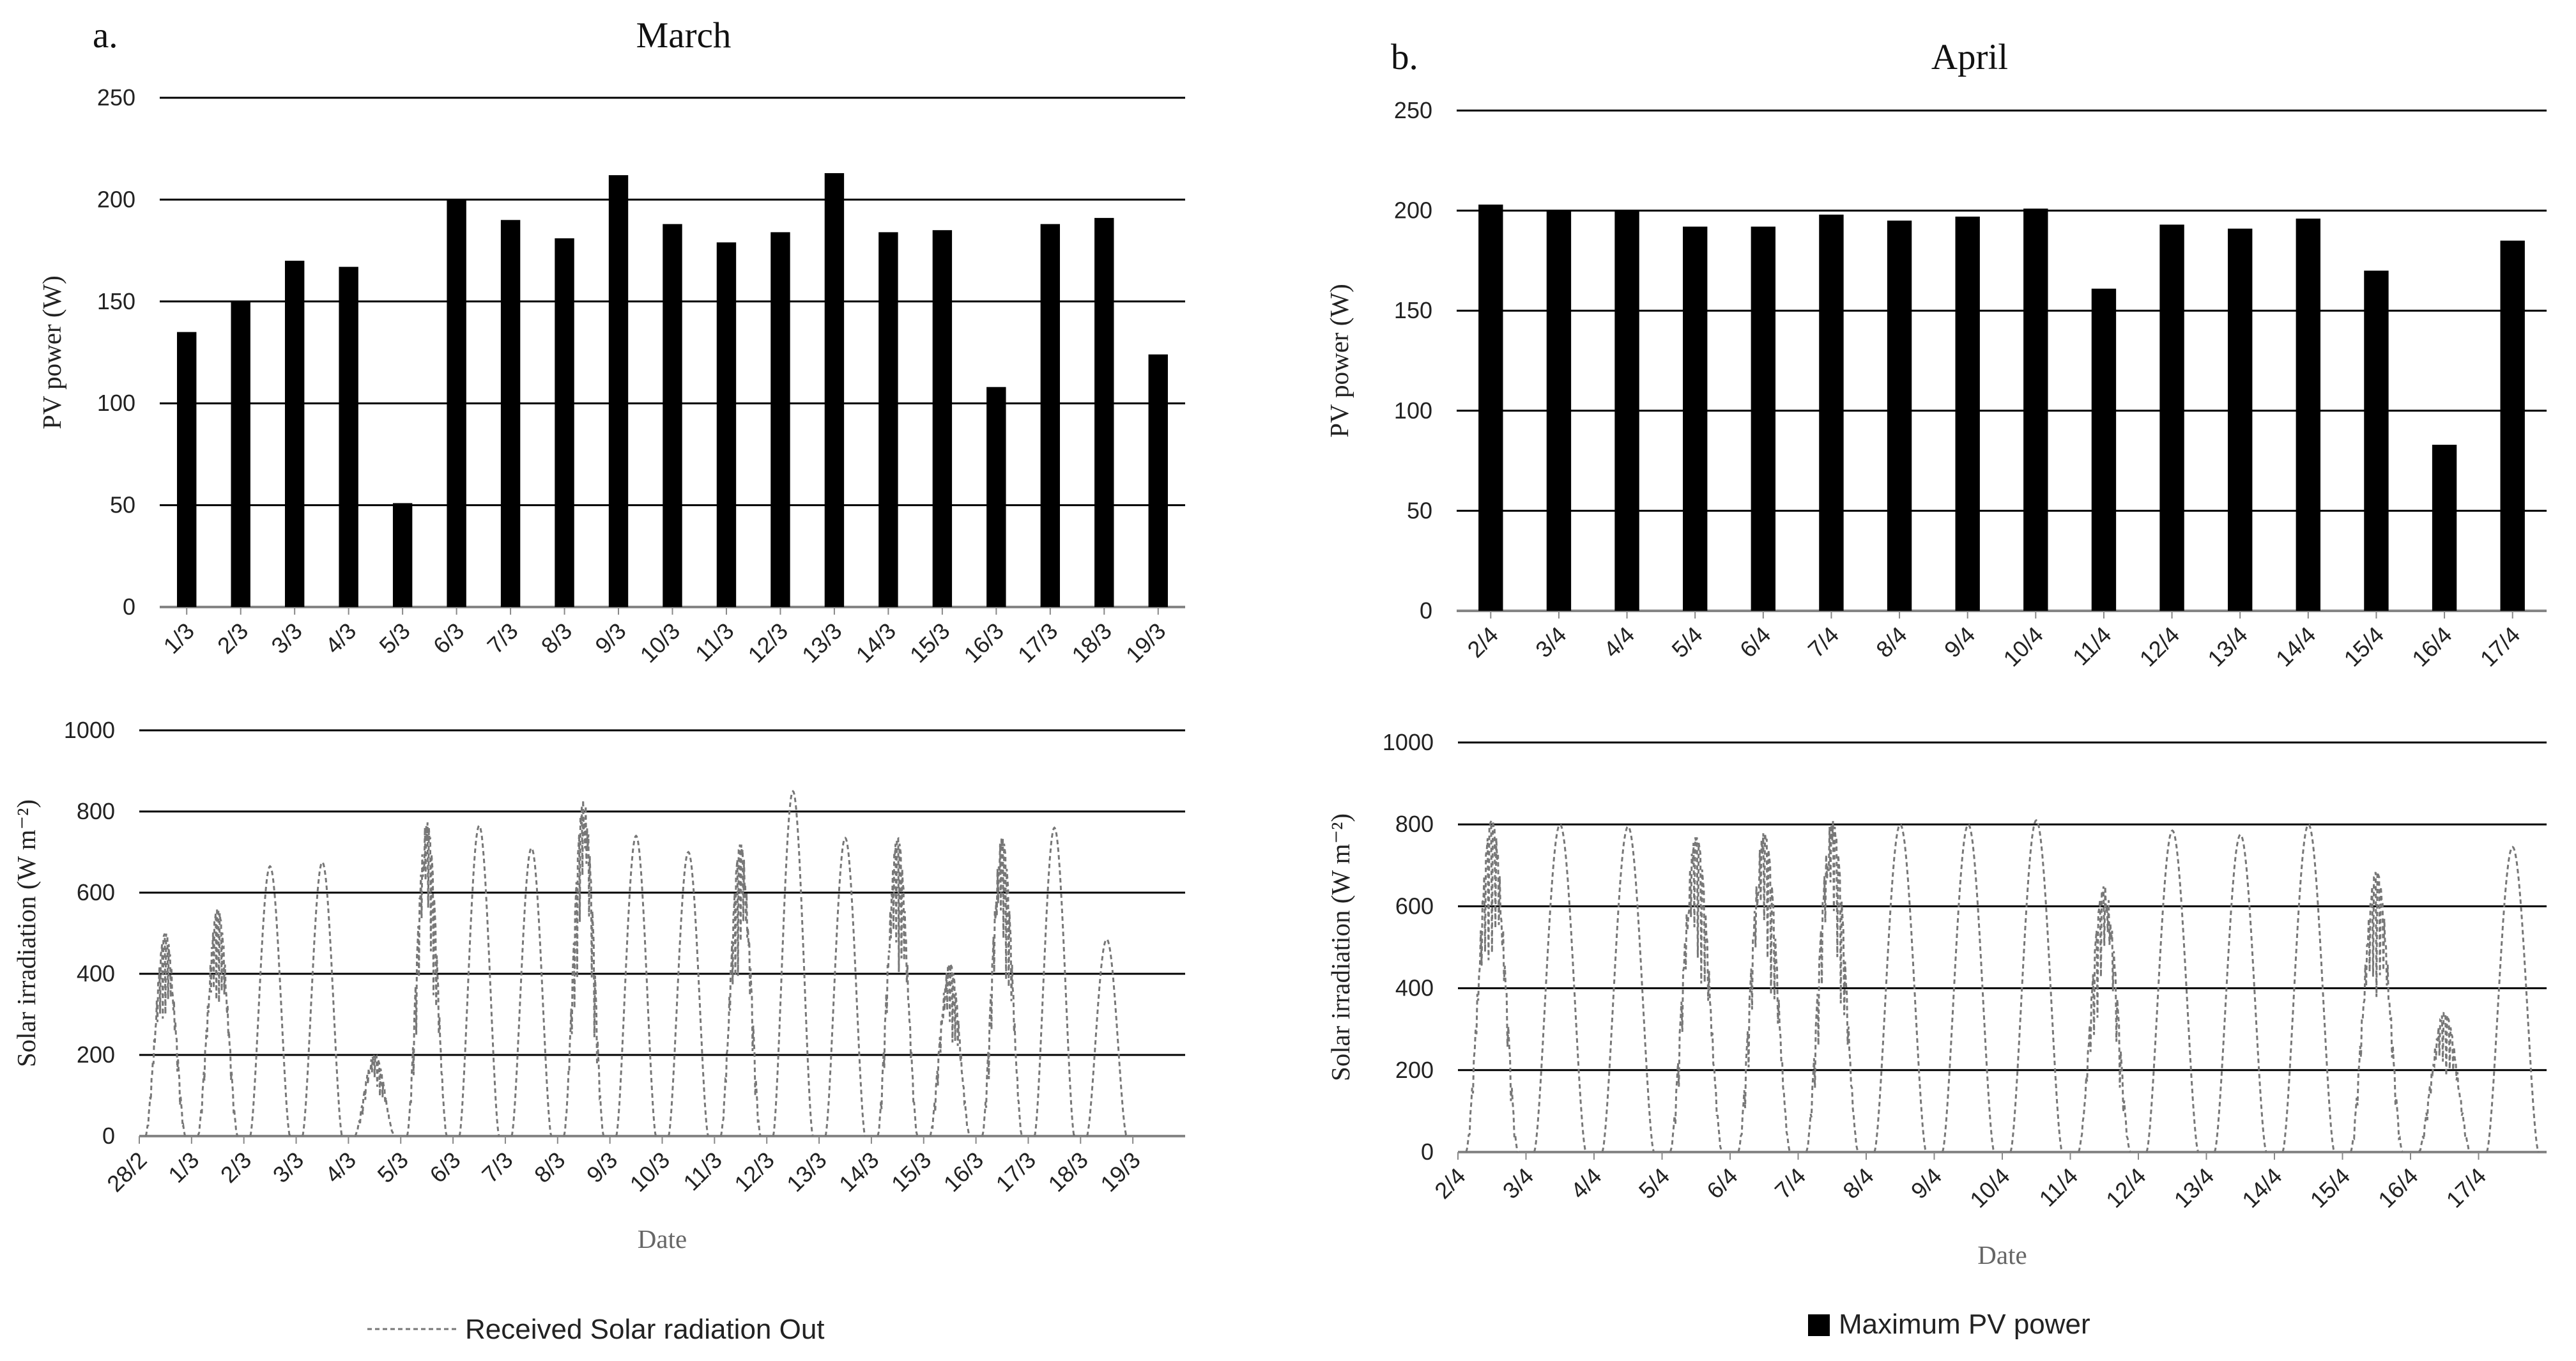  What do you see at coordinates (645, 1329) in the screenshot?
I see `legend-line-label: Received Solar radiation Out` at bounding box center [645, 1329].